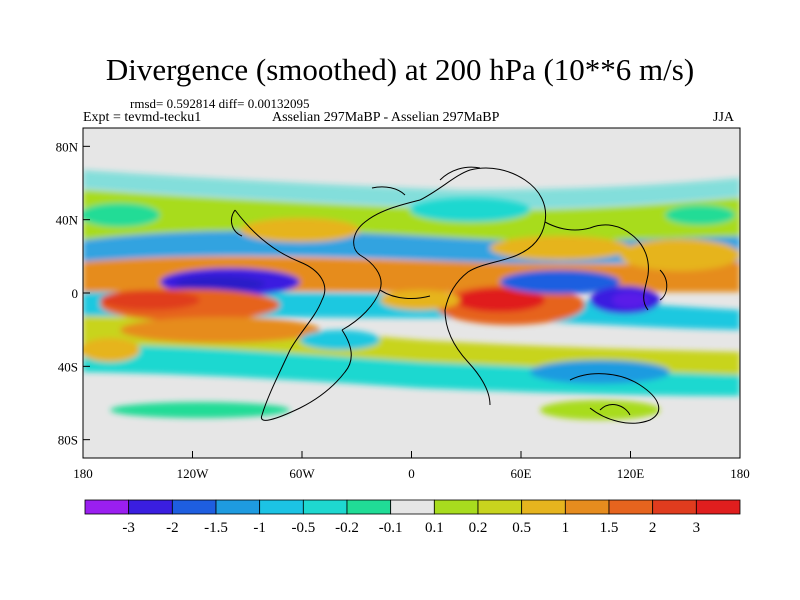 The height and width of the screenshot is (600, 800). I want to click on lat-tick-label: 0, so click(75, 293).